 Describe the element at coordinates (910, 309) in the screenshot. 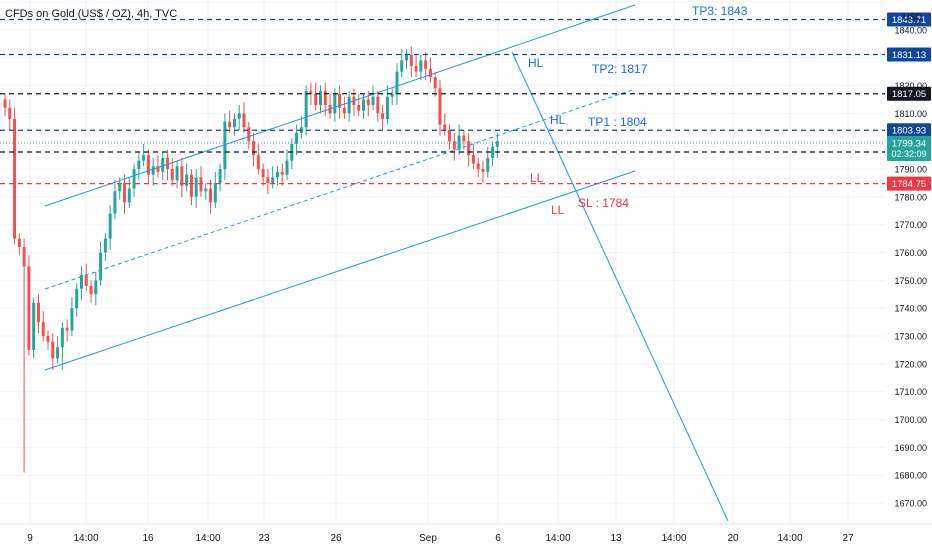

I see `price-tick-label: 1740.00` at that location.